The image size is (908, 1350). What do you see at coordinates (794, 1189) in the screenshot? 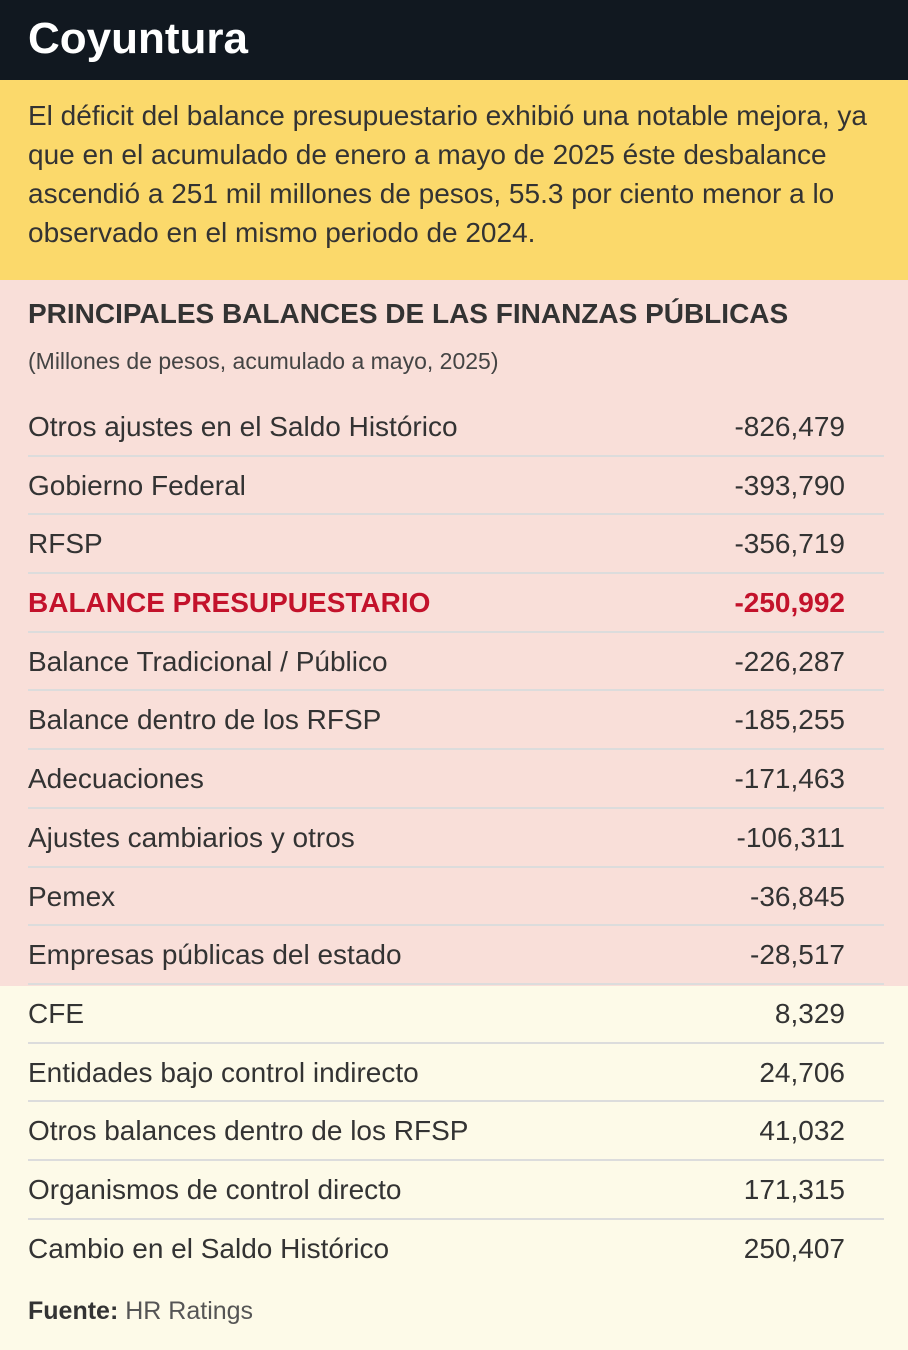
I see `row-value: 171,315` at bounding box center [794, 1189].